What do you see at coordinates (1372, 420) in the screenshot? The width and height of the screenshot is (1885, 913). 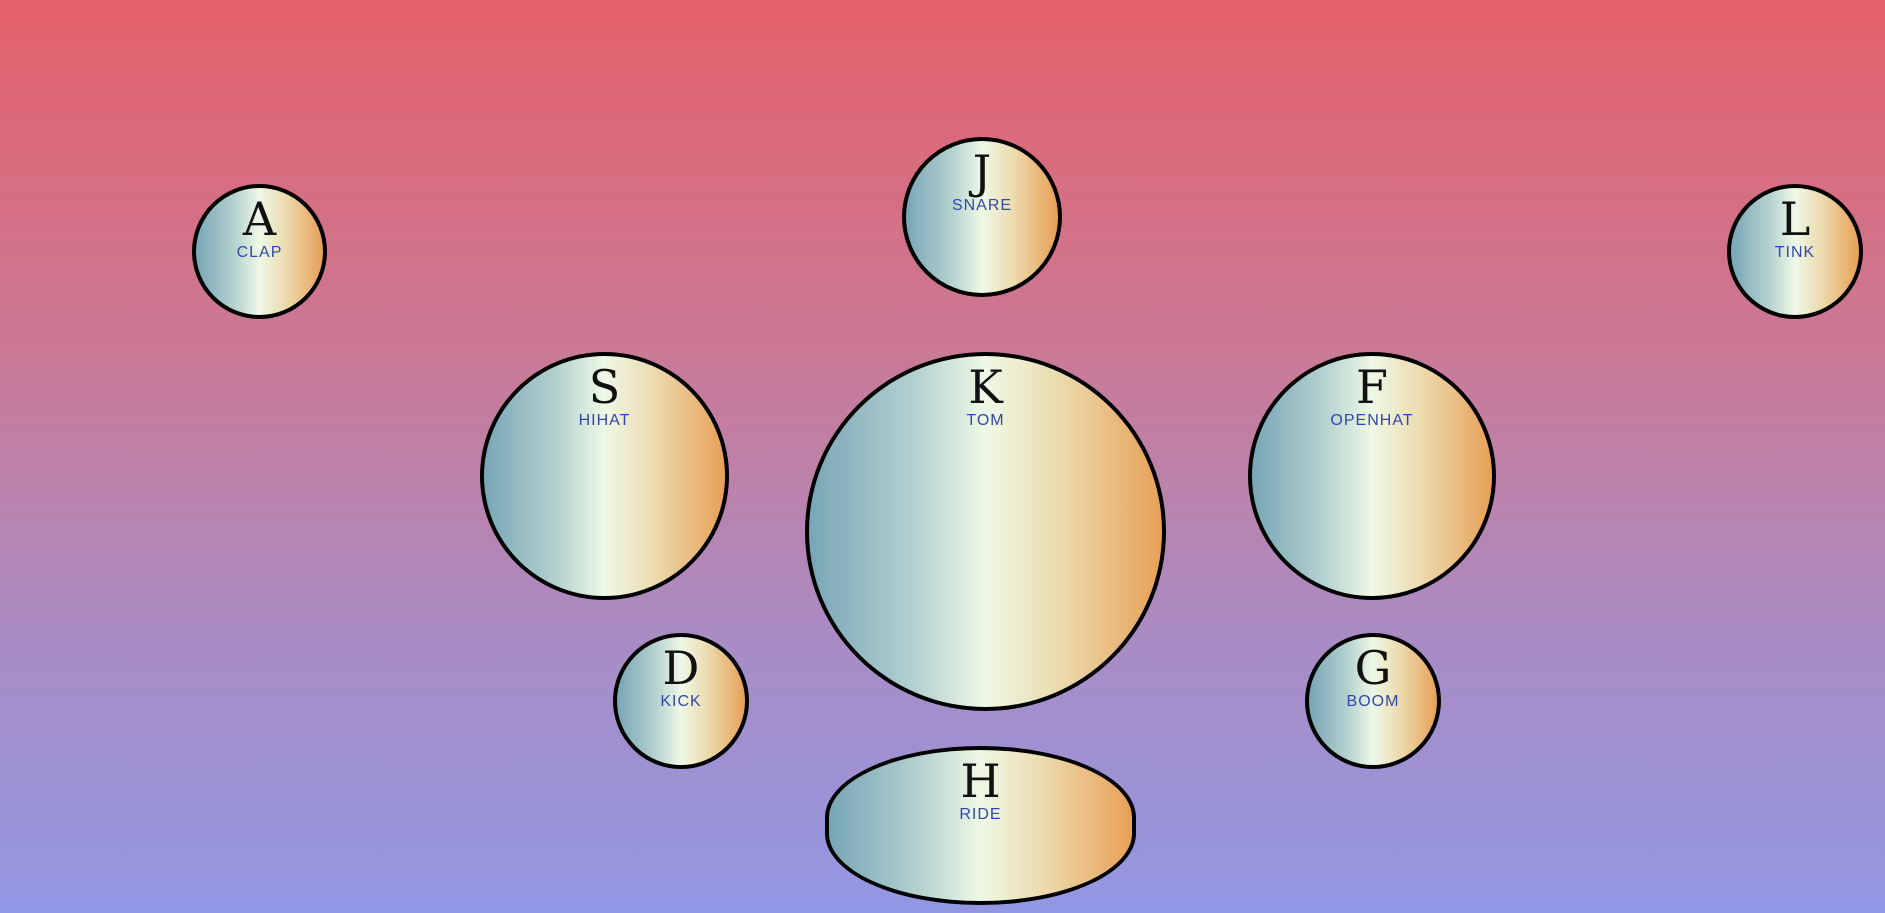 I see `pad-sound-label: OPENHAT` at bounding box center [1372, 420].